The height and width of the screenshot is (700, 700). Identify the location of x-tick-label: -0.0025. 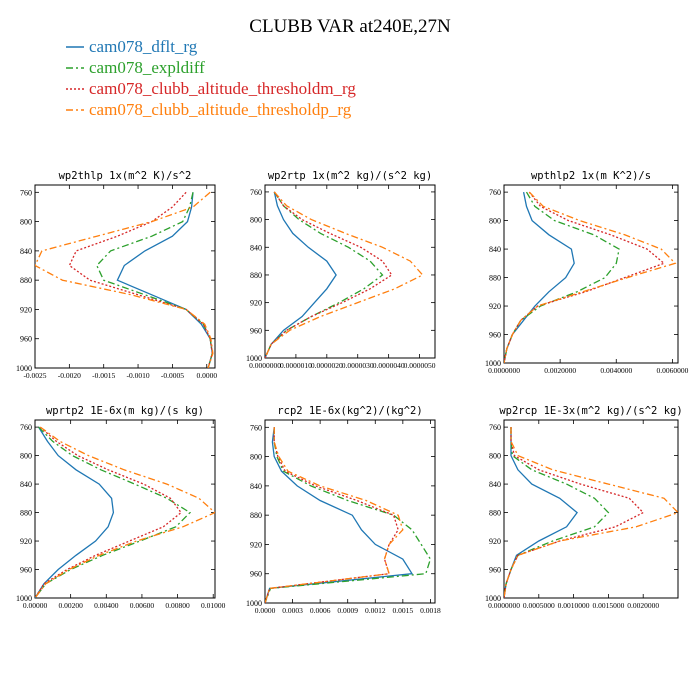
(34, 375).